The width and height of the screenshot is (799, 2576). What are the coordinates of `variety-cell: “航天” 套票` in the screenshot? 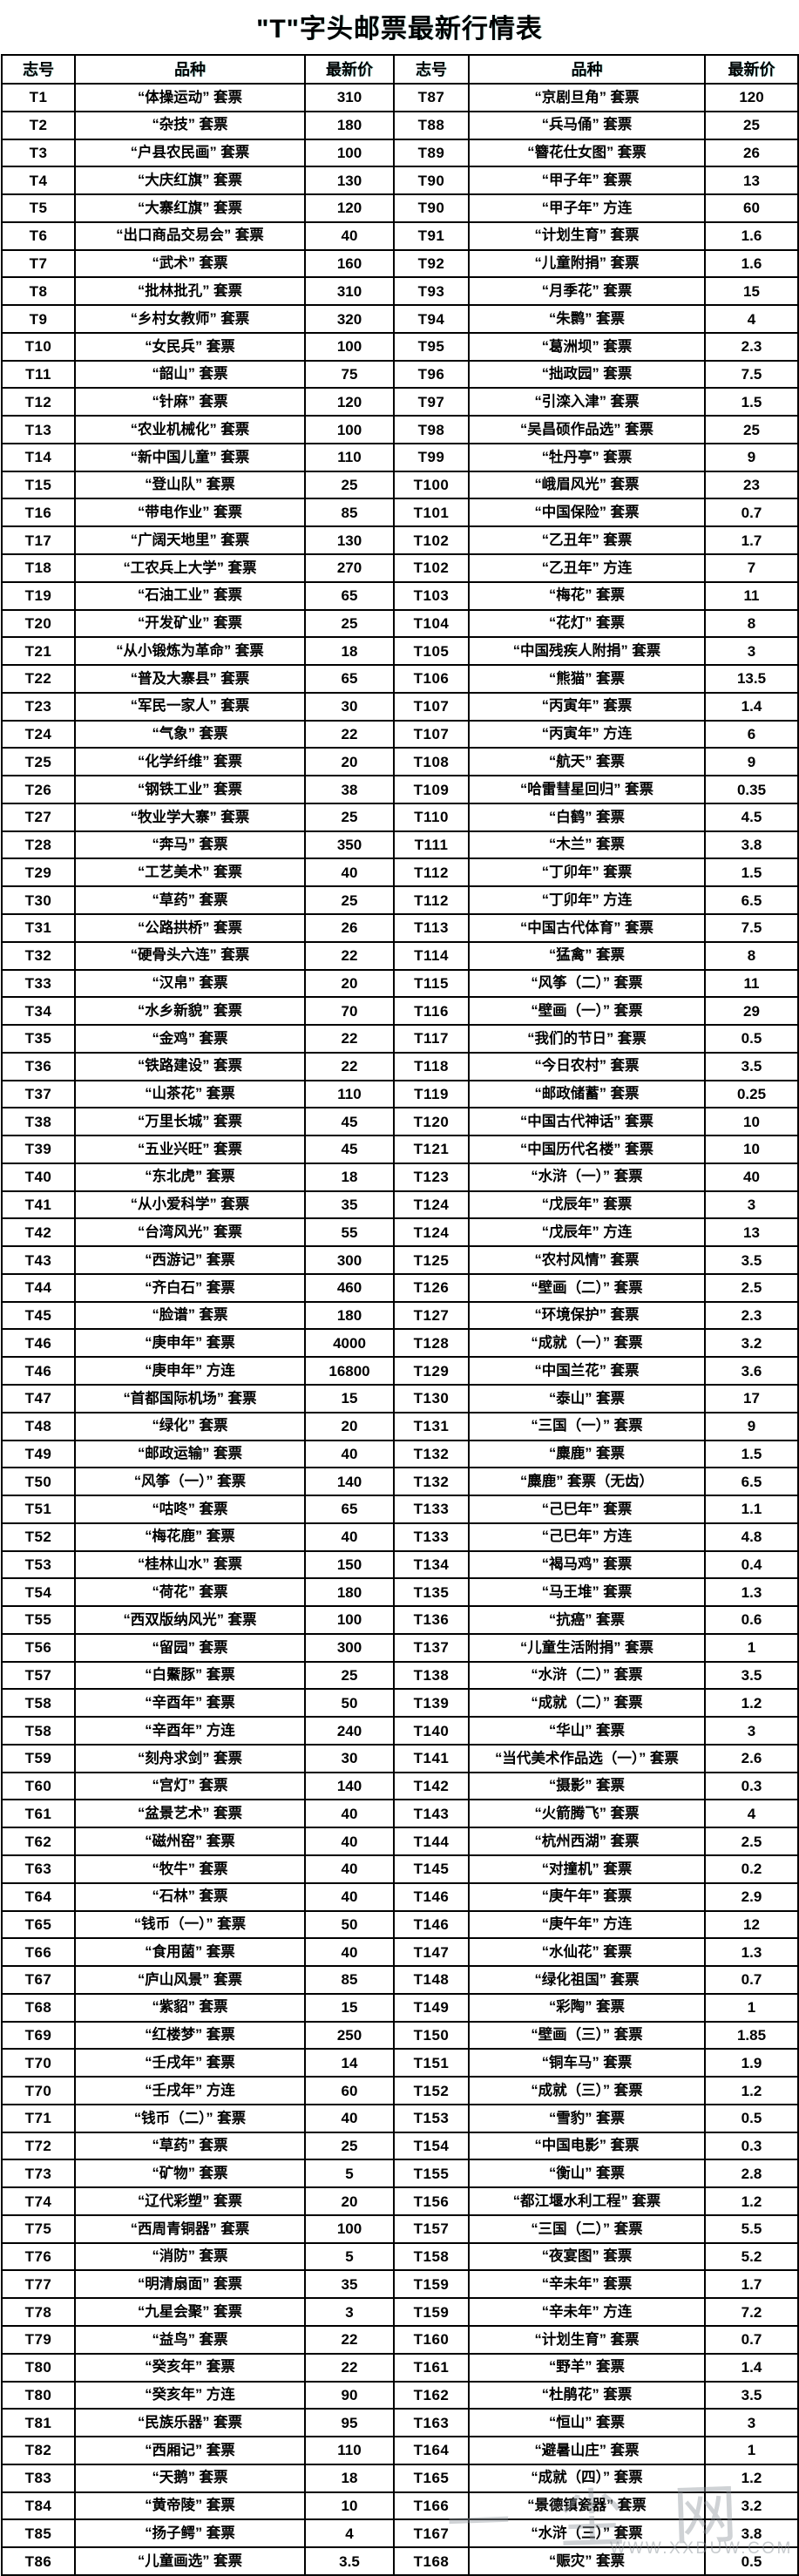 It's located at (588, 763).